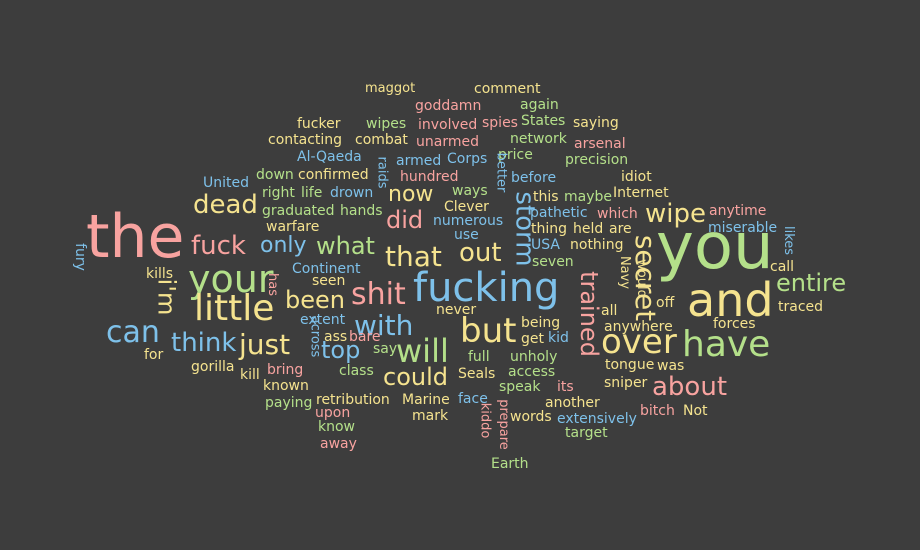 Image resolution: width=920 pixels, height=550 pixels. What do you see at coordinates (429, 177) in the screenshot?
I see `word: hundred` at bounding box center [429, 177].